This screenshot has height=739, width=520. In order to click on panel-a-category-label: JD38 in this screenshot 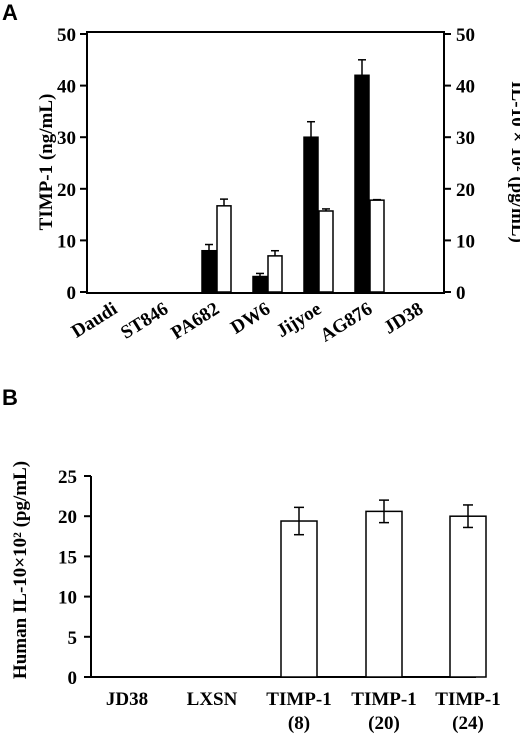, I will do `click(403, 318)`.